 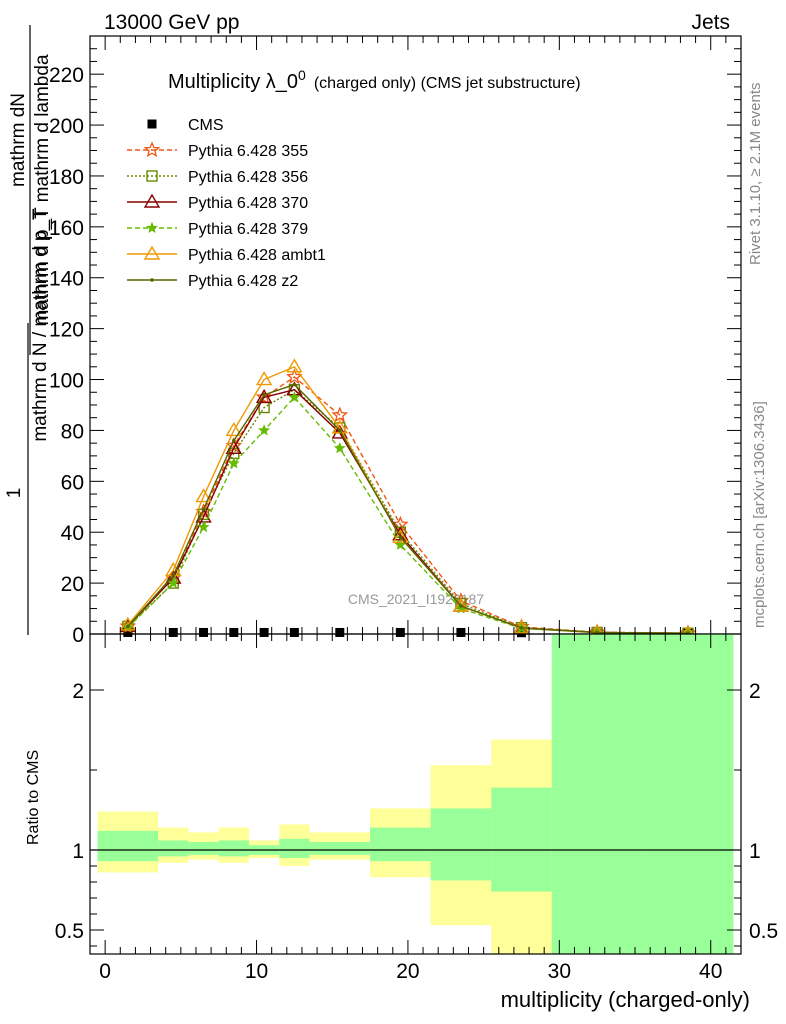 I want to click on ylabel-den-num: 1, so click(x=14, y=493).